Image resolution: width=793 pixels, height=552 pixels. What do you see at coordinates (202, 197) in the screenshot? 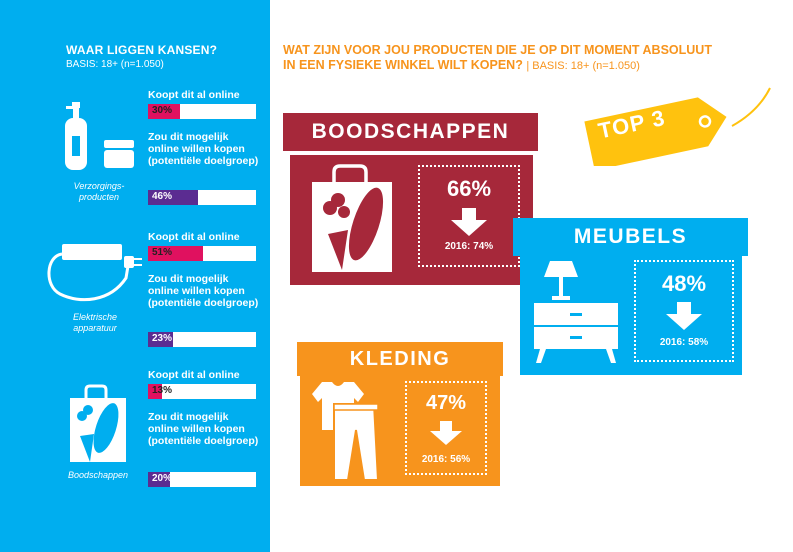
I see `bar-track: 46%` at bounding box center [202, 197].